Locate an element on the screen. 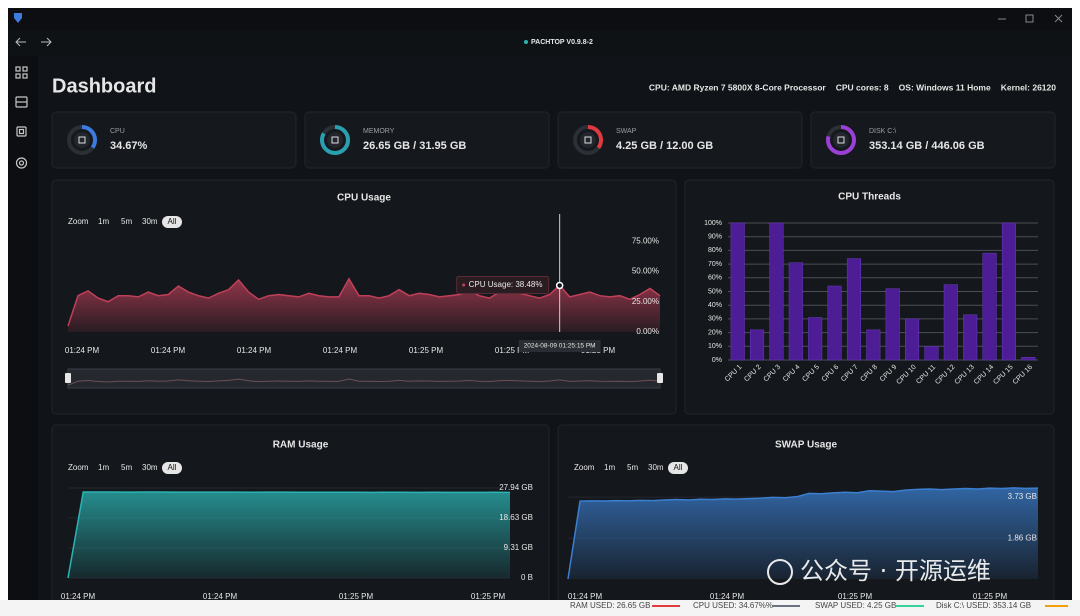  y-tick-label: 70% is located at coordinates (715, 264).